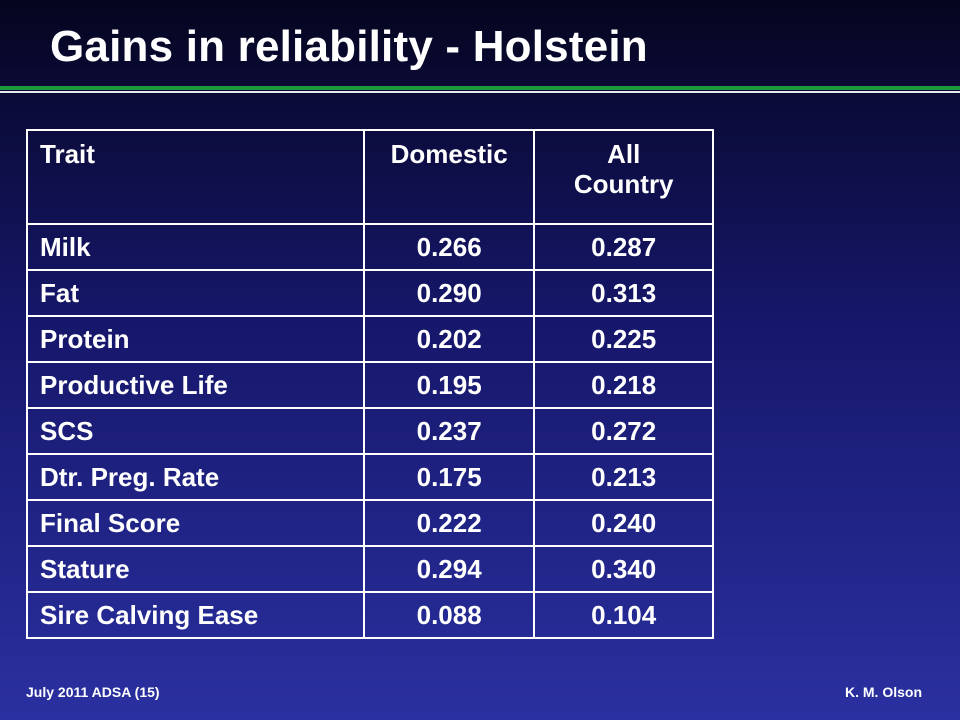  I want to click on table-row: Fat 0.290 0.313, so click(370, 293).